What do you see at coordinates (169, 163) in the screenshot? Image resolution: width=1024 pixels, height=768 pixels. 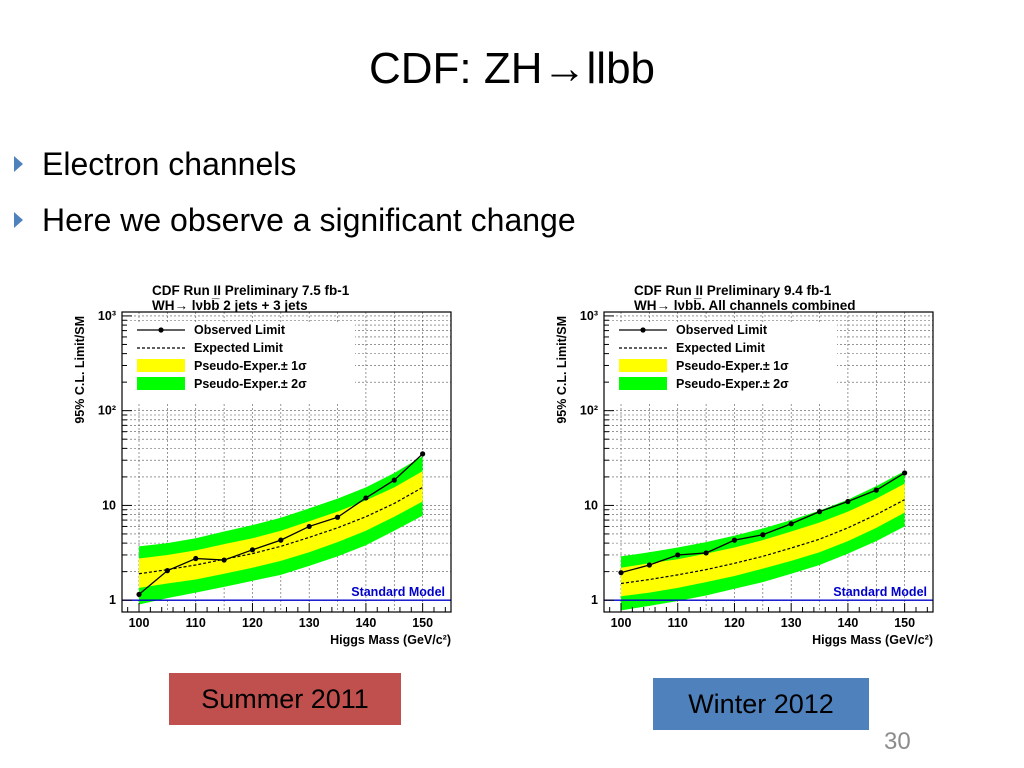 I see `bullet-text: Electron channels` at bounding box center [169, 163].